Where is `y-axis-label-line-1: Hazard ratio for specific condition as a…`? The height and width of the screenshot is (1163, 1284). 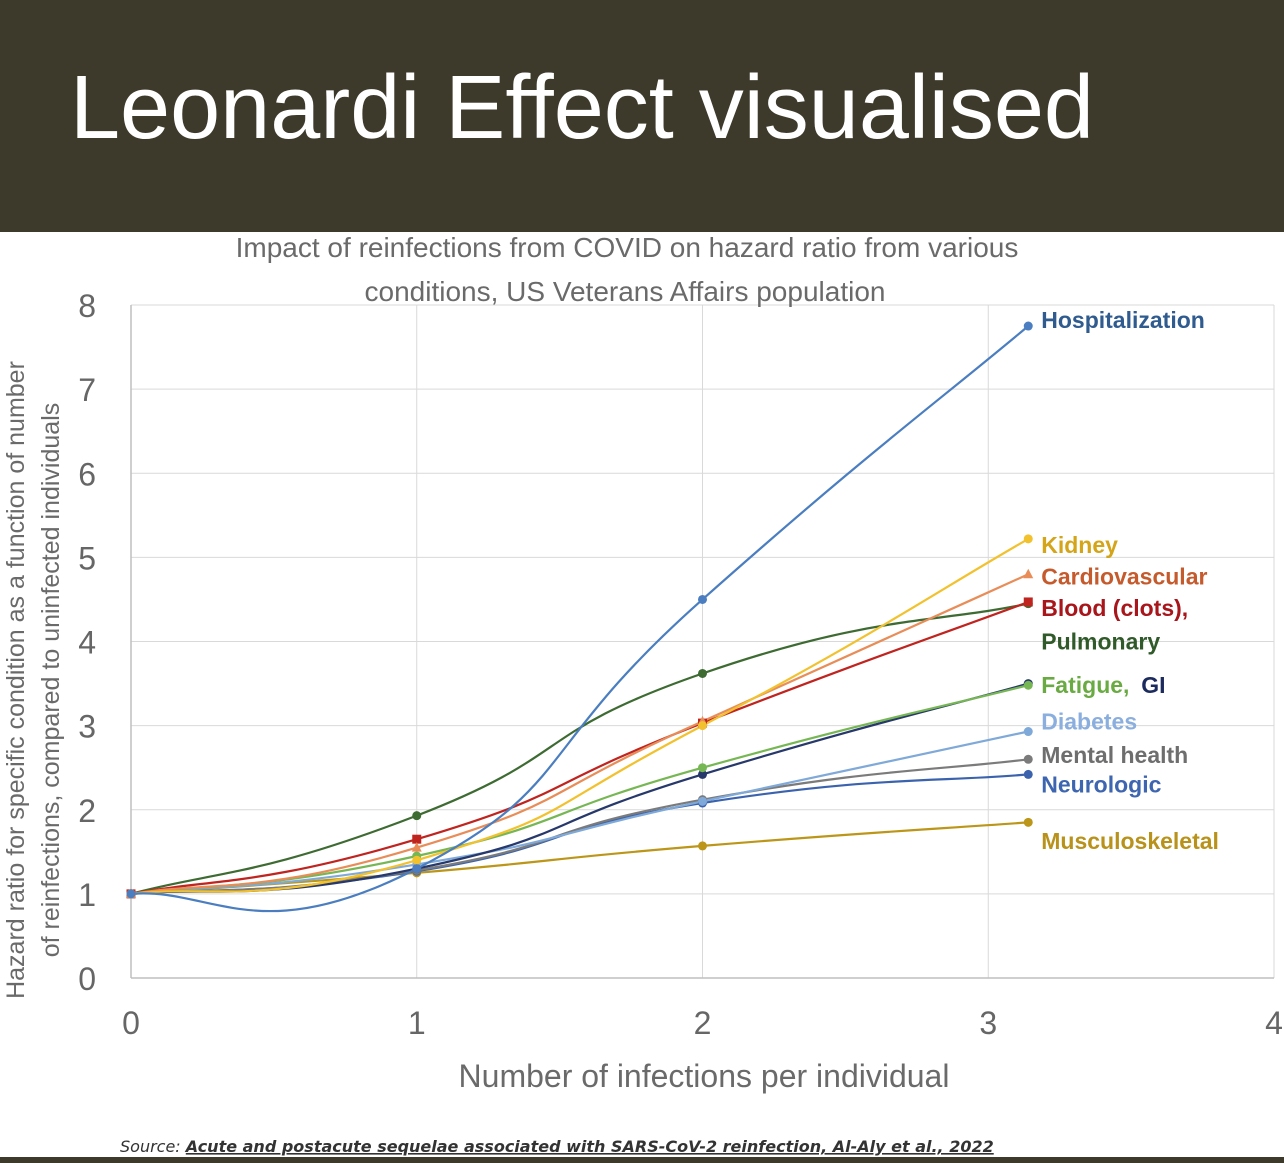
y-axis-label-line-1: Hazard ratio for specific condition as a… is located at coordinates (16, 680).